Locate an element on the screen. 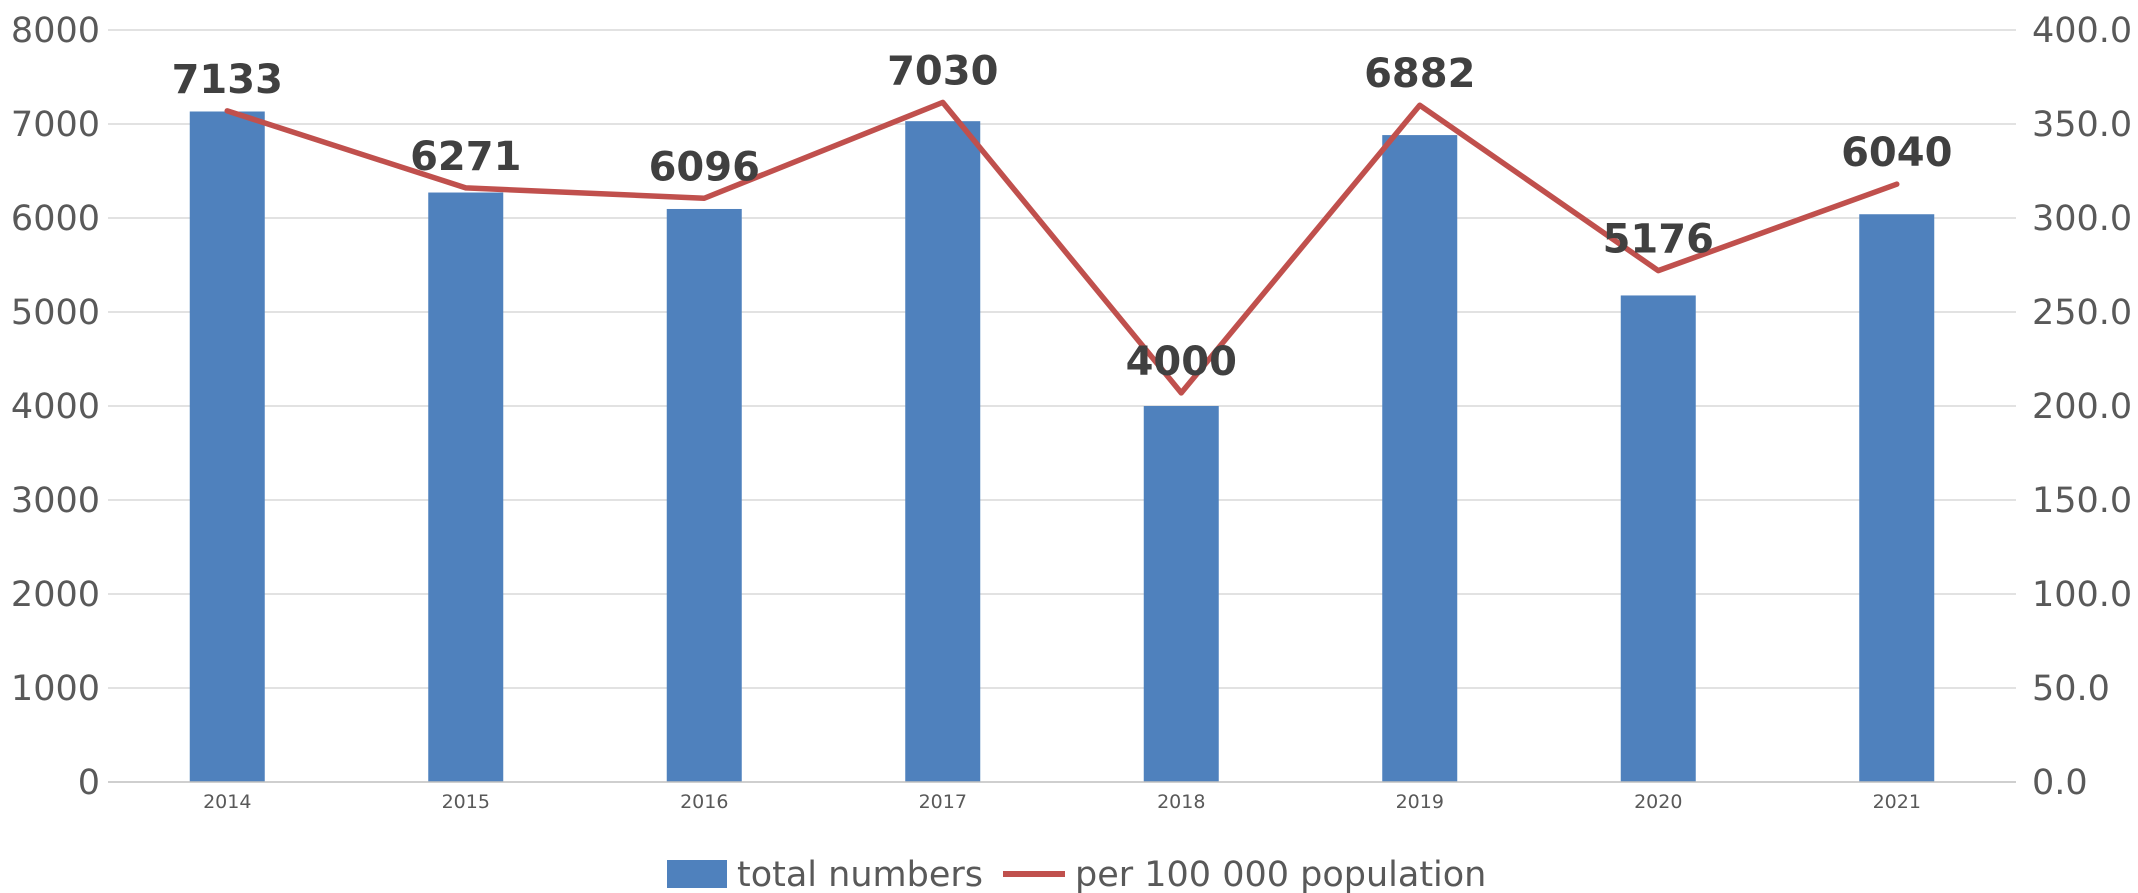 Image resolution: width=2138 pixels, height=893 pixels. right-y-tick-label: 400.0 is located at coordinates (2082, 31).